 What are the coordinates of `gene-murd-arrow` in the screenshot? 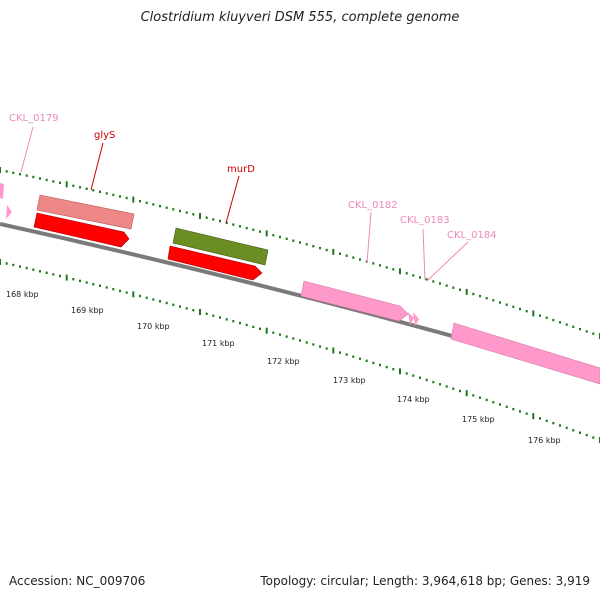 It's located at (215, 263).